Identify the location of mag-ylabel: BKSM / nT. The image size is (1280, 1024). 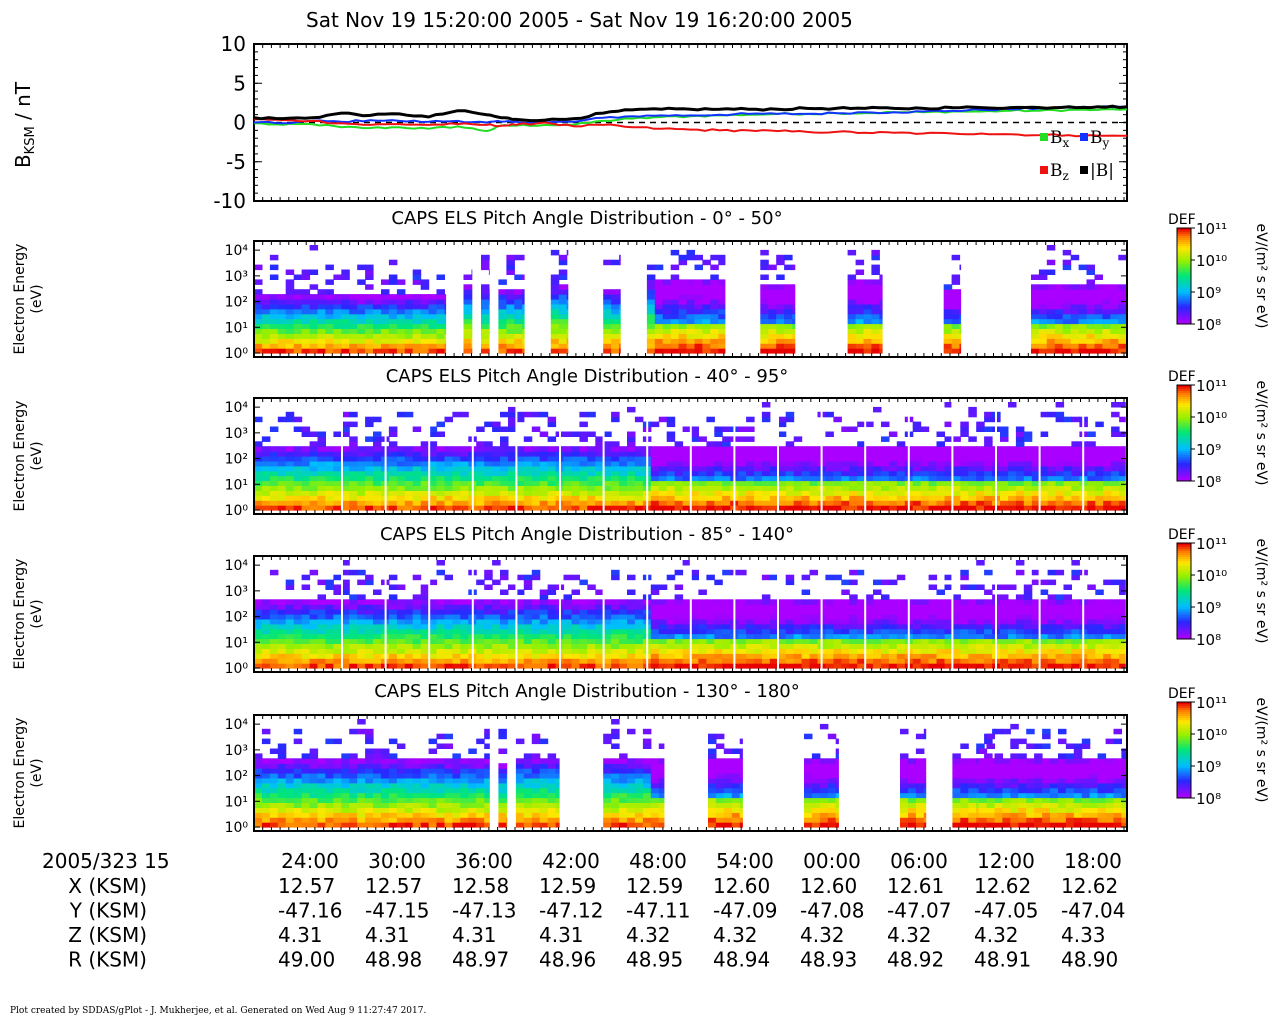
(24, 124).